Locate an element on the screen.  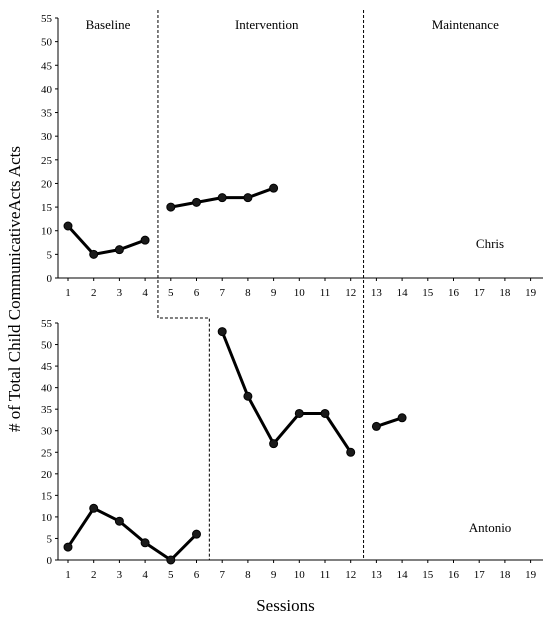
x-axis-title: Sessions is located at coordinates (285, 605).